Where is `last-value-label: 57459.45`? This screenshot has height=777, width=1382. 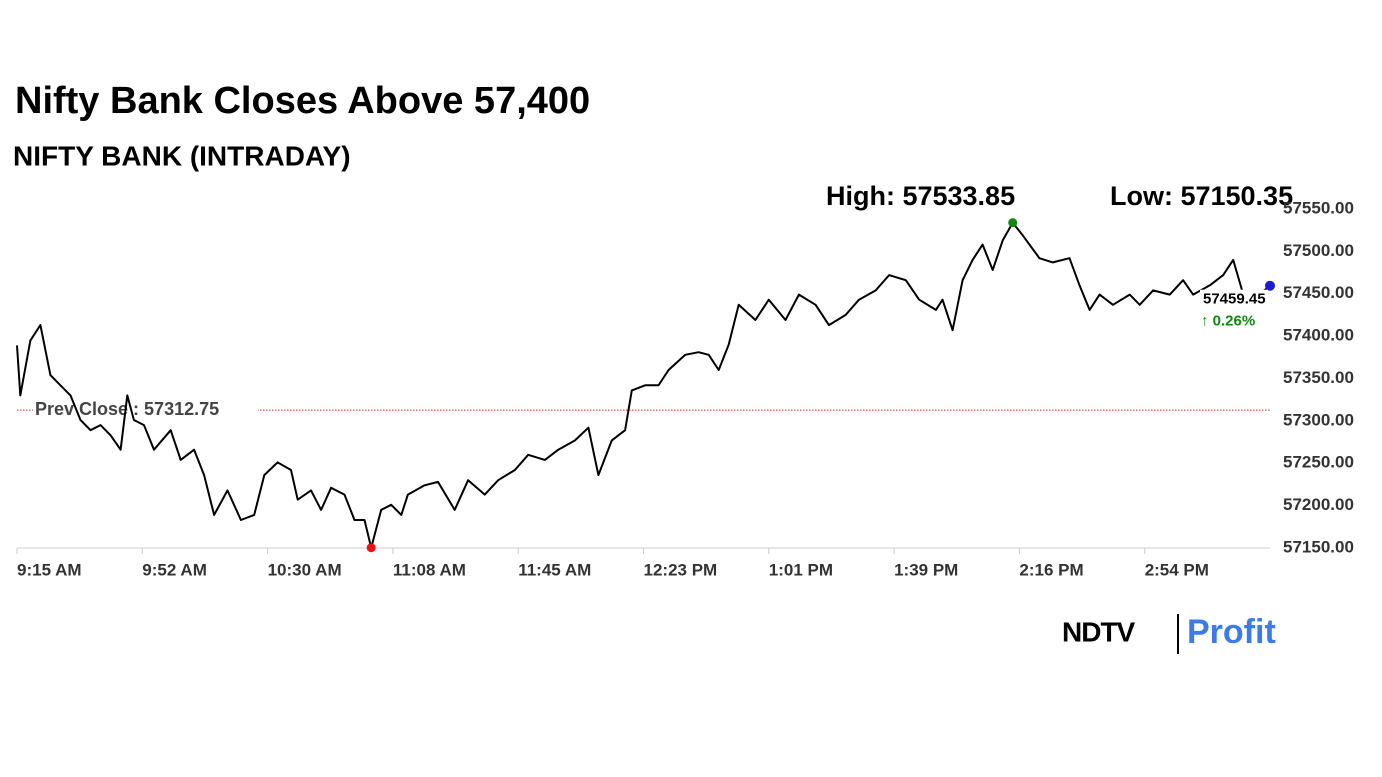 last-value-label: 57459.45 is located at coordinates (1234, 299).